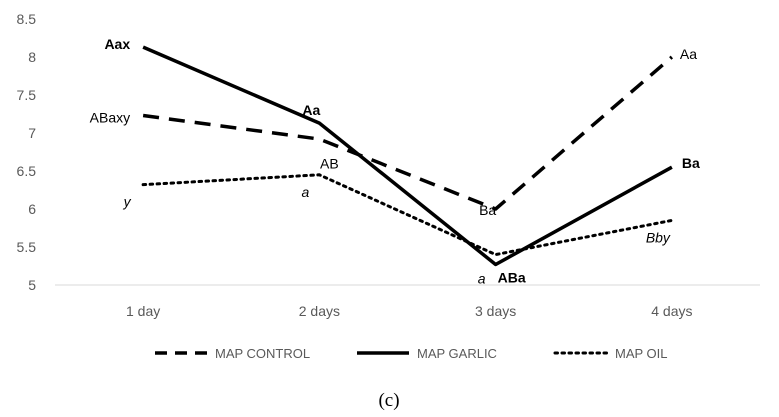 This screenshot has width=779, height=417. I want to click on y-tick-label: 8, so click(32, 57).